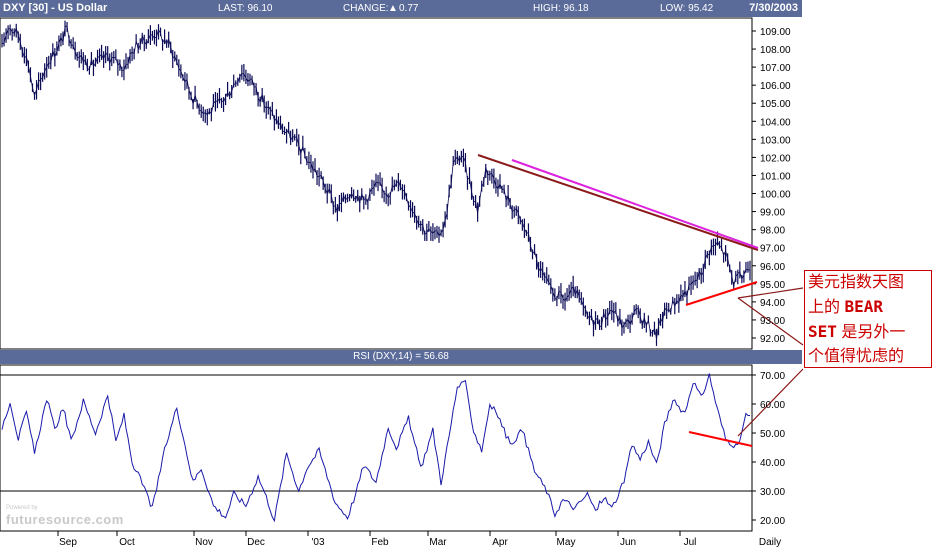  I want to click on x-tick-label: Daily, so click(770, 542).